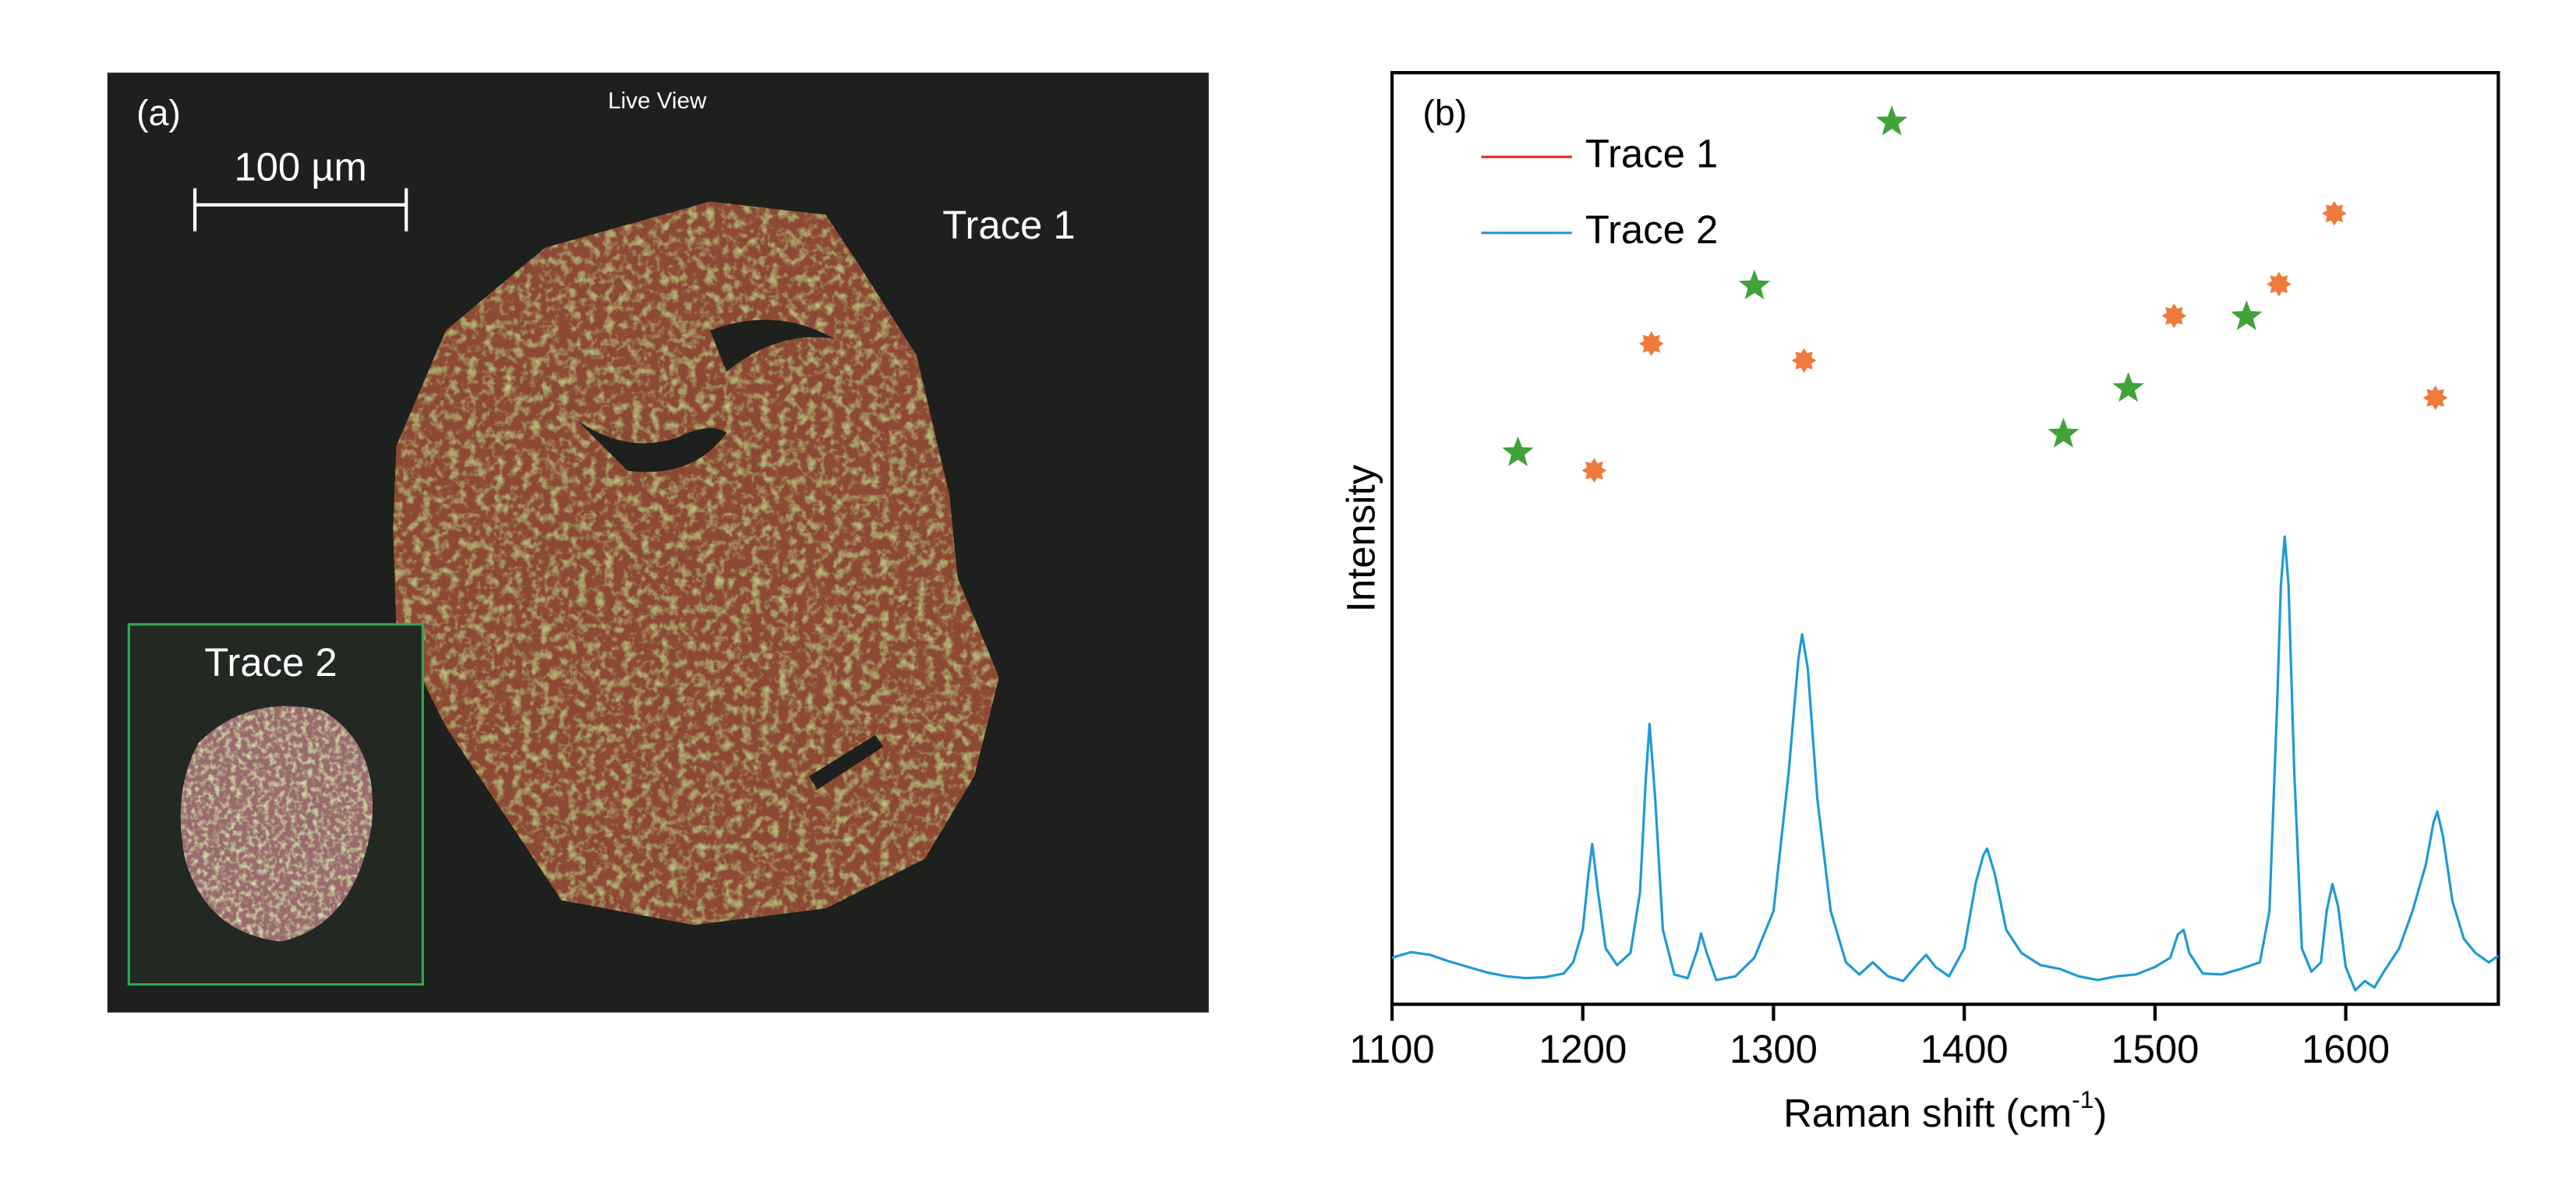 The width and height of the screenshot is (2576, 1182). I want to click on scale-bar-label: 100 µm, so click(300, 167).